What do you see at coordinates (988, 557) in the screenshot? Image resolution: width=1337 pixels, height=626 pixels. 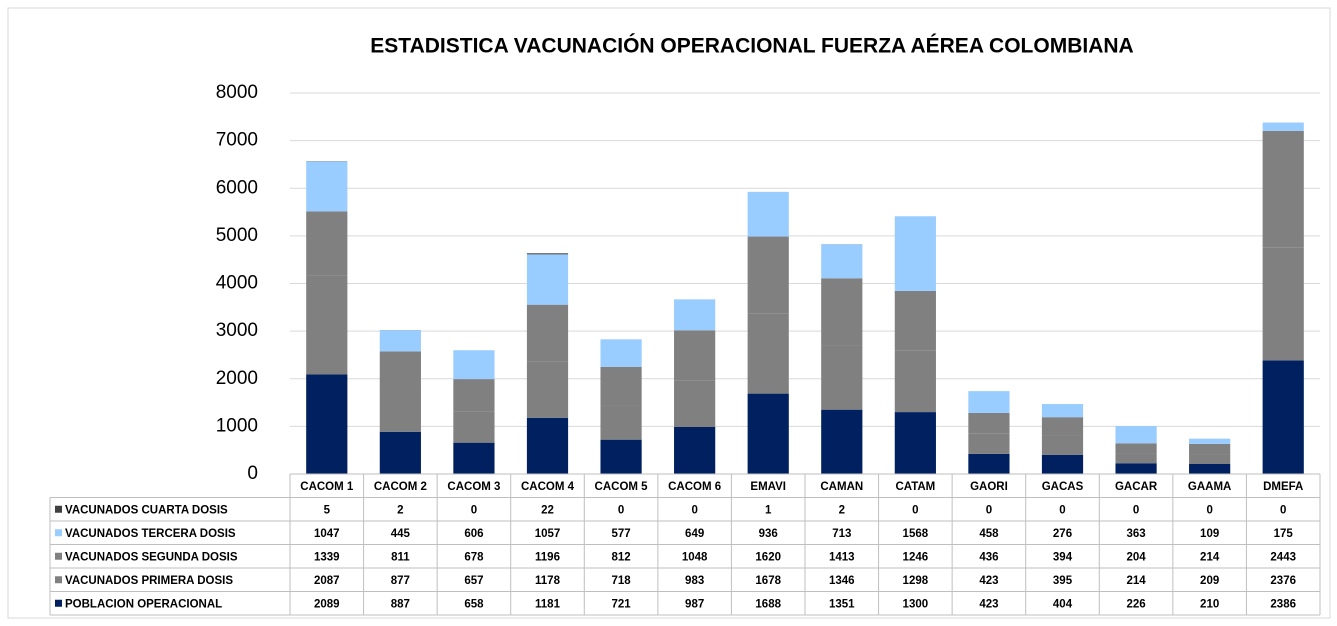 I see `table-value: 436` at bounding box center [988, 557].